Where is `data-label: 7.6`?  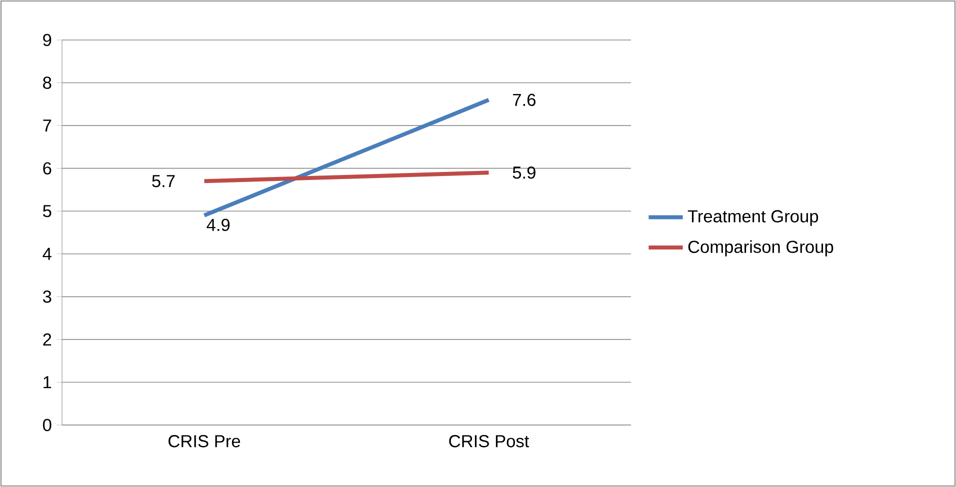
data-label: 7.6 is located at coordinates (524, 100).